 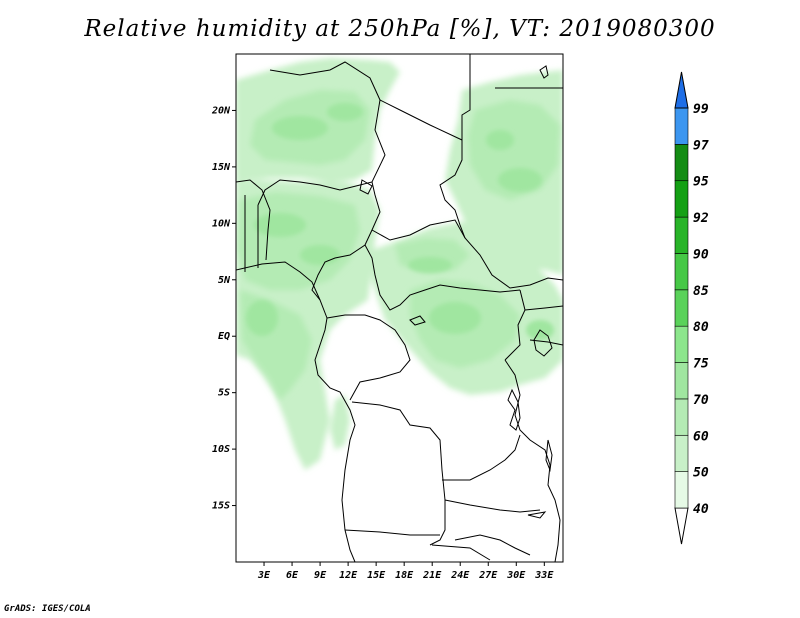 What do you see at coordinates (701, 291) in the screenshot?
I see `colorbar-label: 85` at bounding box center [701, 291].